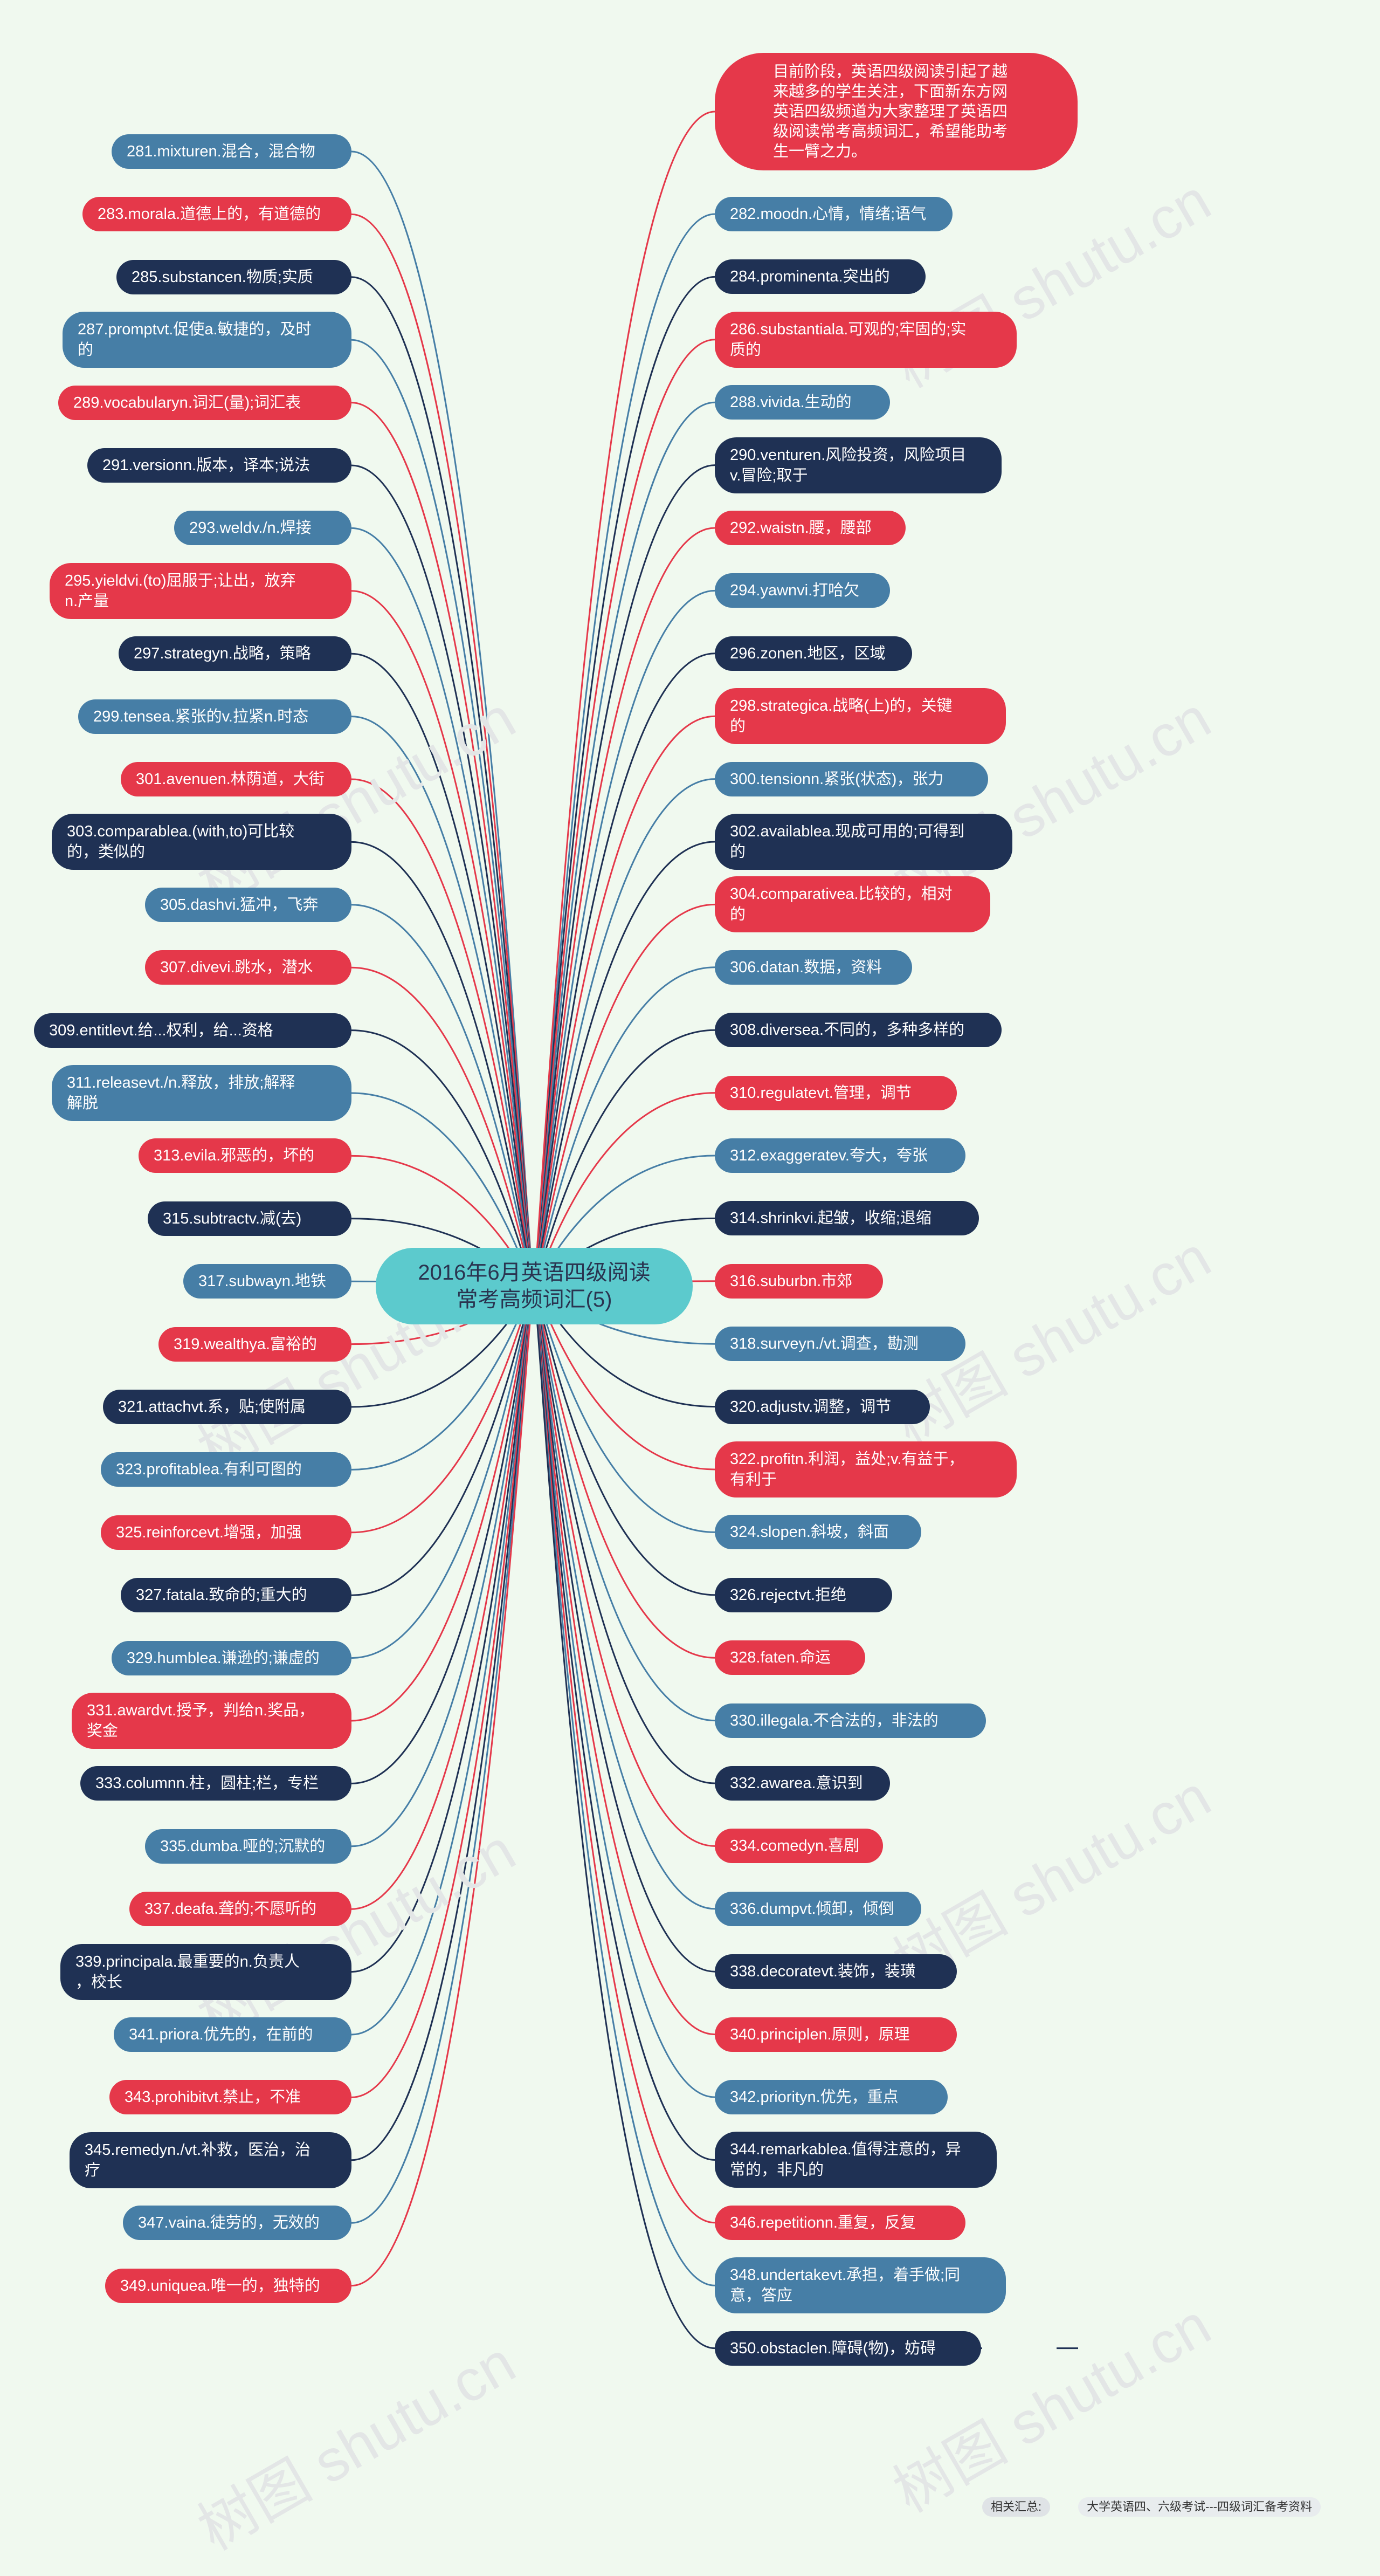  Describe the element at coordinates (181, 1093) in the screenshot. I see `word-node-text: 311.releasevt./n.释放，排放;解释 解脱` at that location.